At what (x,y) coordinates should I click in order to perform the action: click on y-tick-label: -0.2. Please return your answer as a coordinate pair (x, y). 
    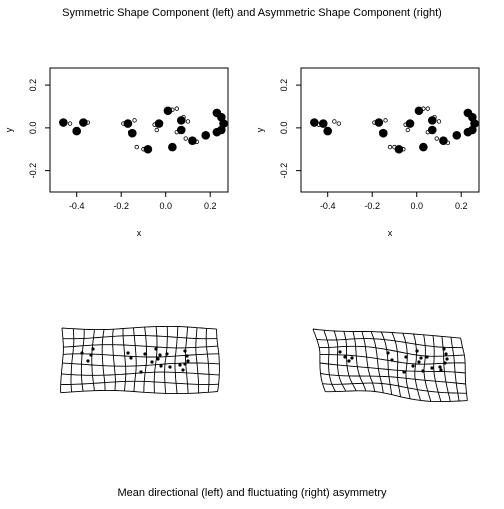
    Looking at the image, I should click on (284, 171).